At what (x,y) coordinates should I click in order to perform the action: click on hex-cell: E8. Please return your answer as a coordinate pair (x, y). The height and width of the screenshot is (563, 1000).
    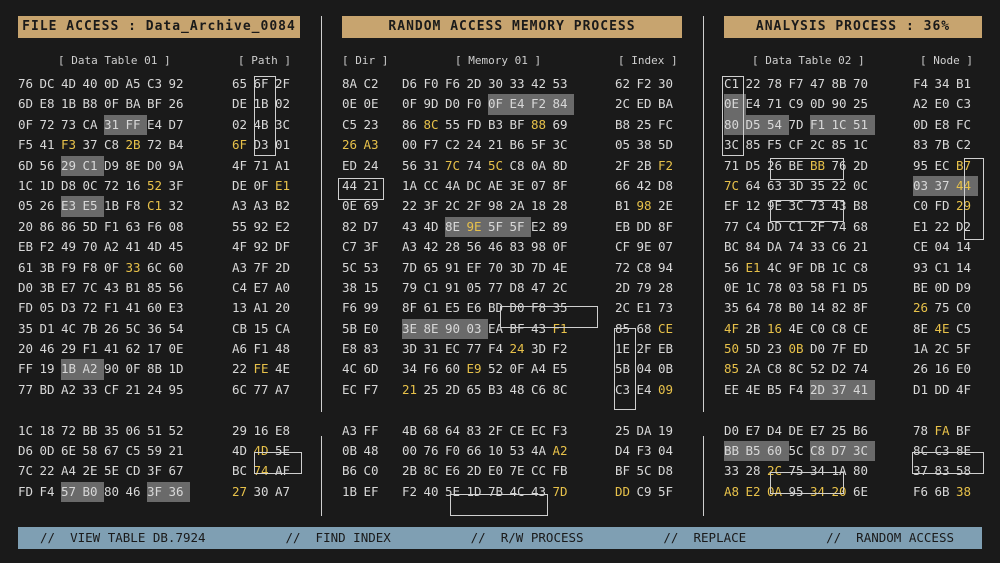
    Looking at the image, I should click on (942, 124).